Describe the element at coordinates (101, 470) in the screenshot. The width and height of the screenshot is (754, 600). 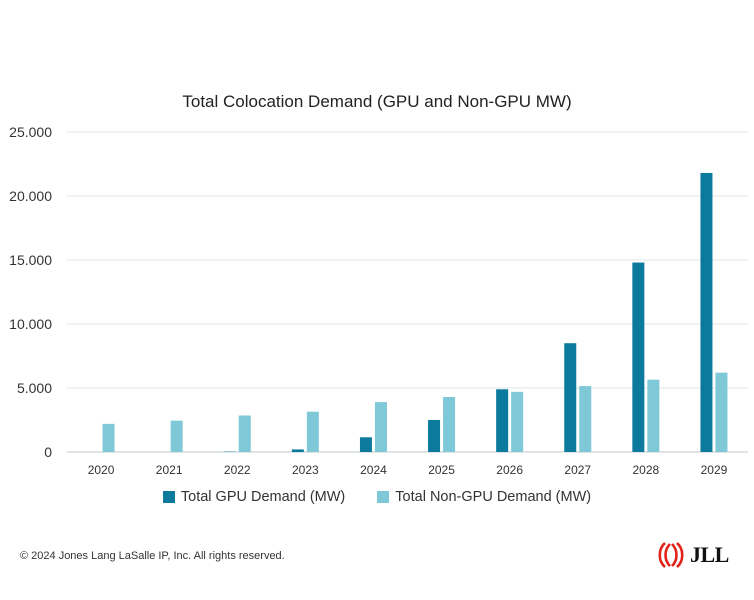
I see `x-tick-label: 2020` at that location.